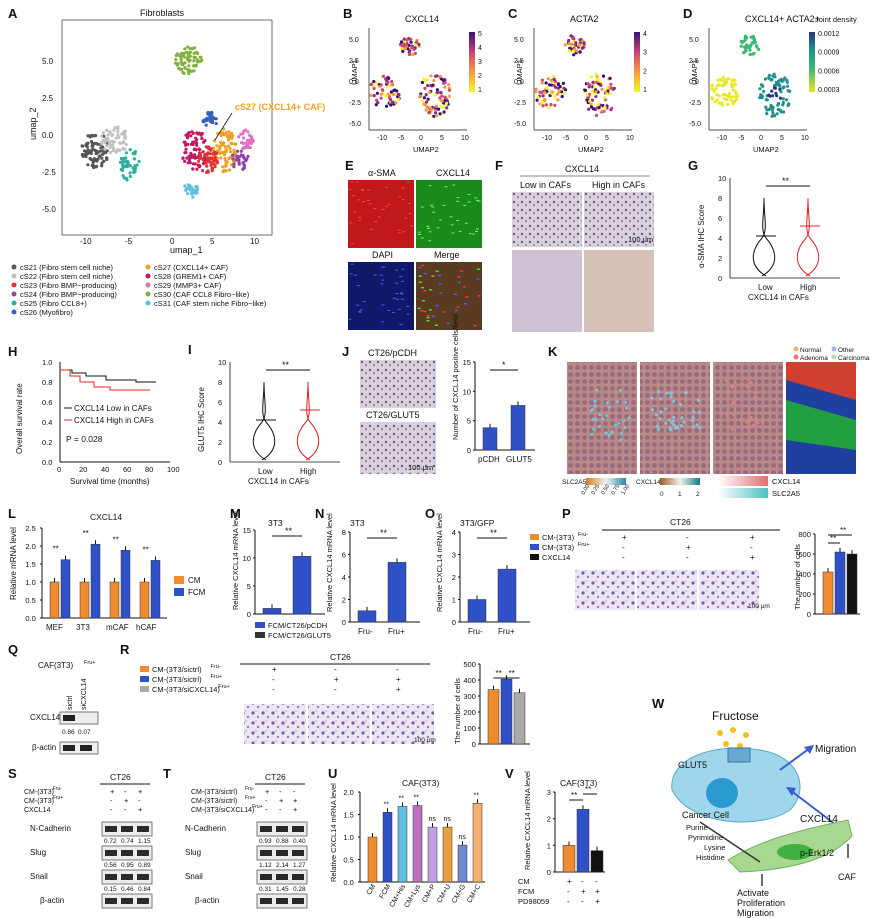 The width and height of the screenshot is (884, 918). I want to click on y-tick: 1, so click(549, 845).